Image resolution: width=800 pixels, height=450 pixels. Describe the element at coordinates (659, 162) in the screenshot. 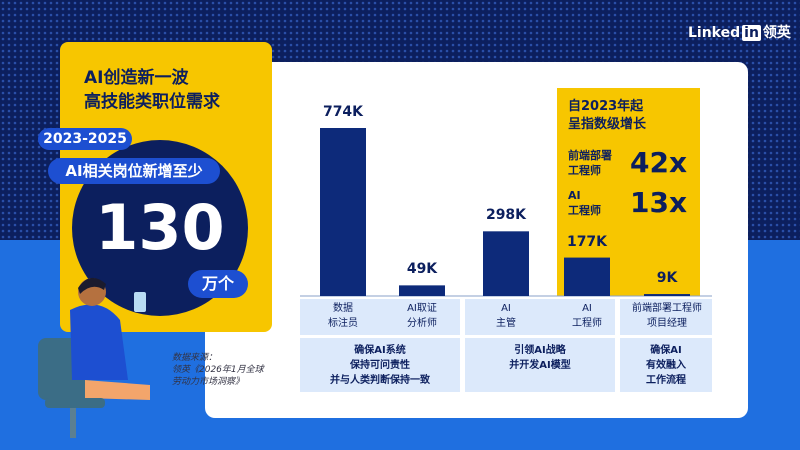

I see `highlight-growth: 42x` at that location.